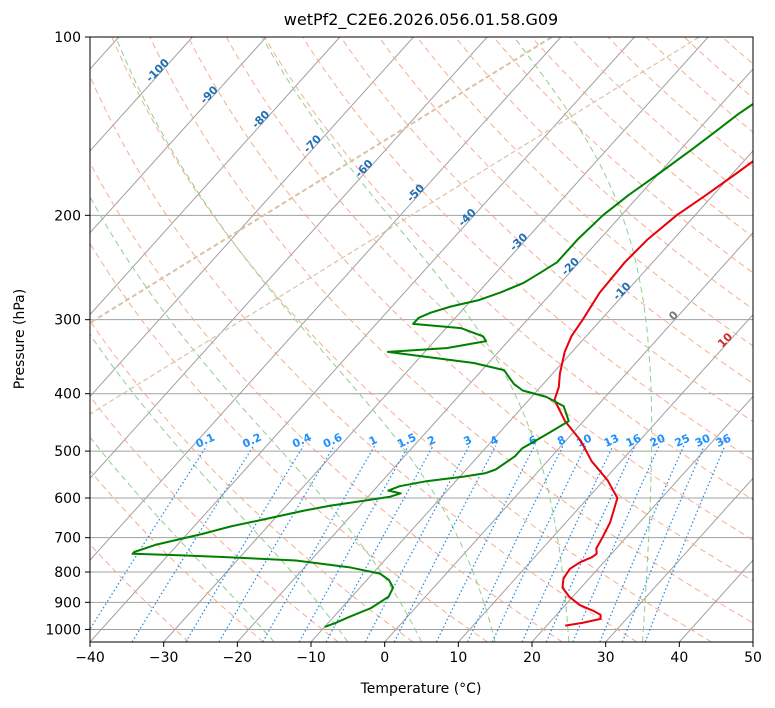 This screenshot has width=775, height=708. Describe the element at coordinates (724, 440) in the screenshot. I see `mixing-ratio-label: 36` at that location.